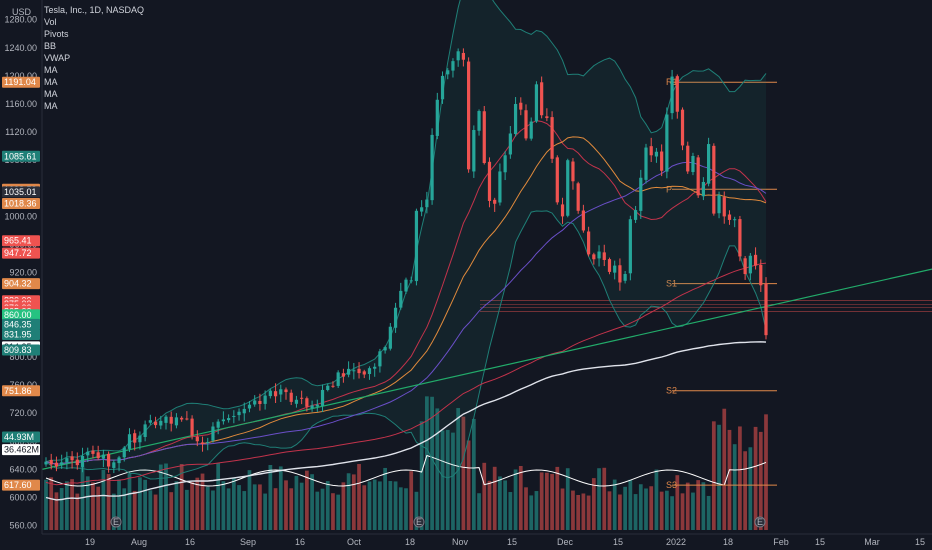 This screenshot has height=550, width=932. Describe the element at coordinates (300, 542) in the screenshot. I see `x-tick-label: 16` at that location.